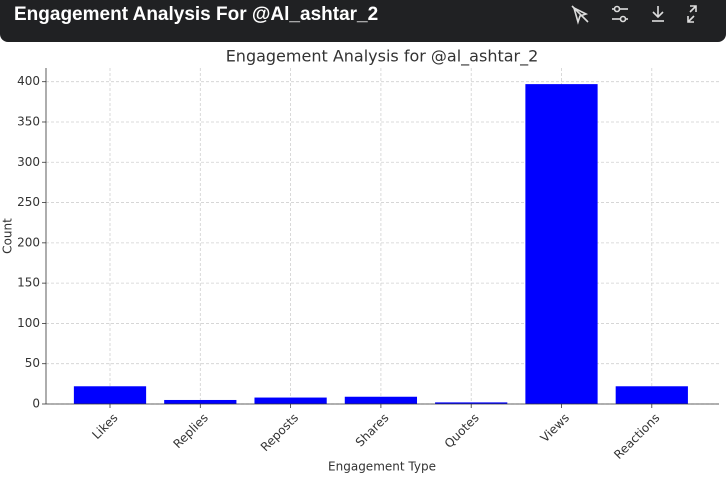 The width and height of the screenshot is (726, 480). I want to click on y-tick-label: 350, so click(28, 121).